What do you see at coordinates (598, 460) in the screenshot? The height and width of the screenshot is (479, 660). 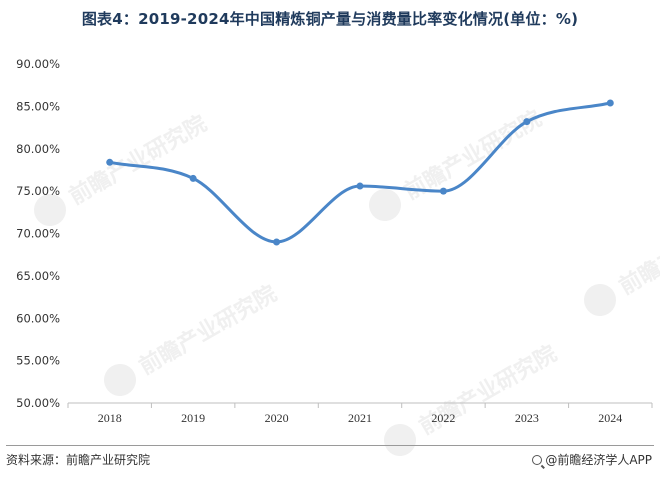 I see `credit-text: @前瞻经济学人APP` at bounding box center [598, 460].